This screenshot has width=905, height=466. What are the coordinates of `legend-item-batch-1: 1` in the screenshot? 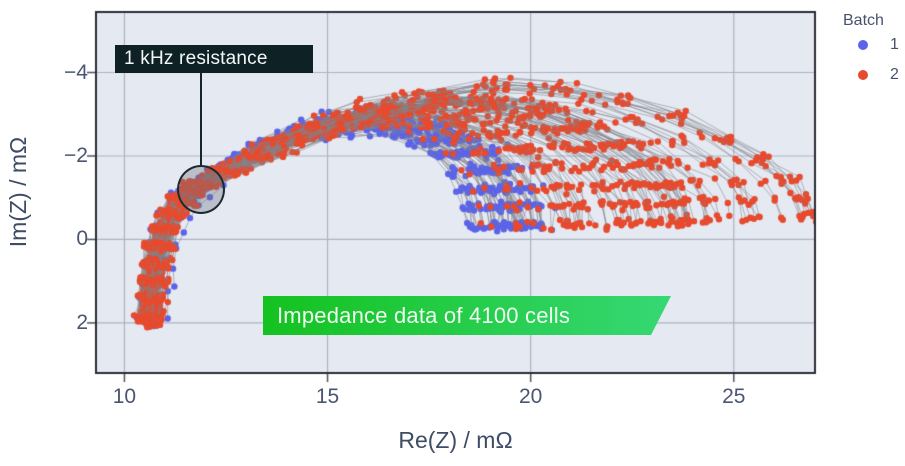 It's located at (870, 45).